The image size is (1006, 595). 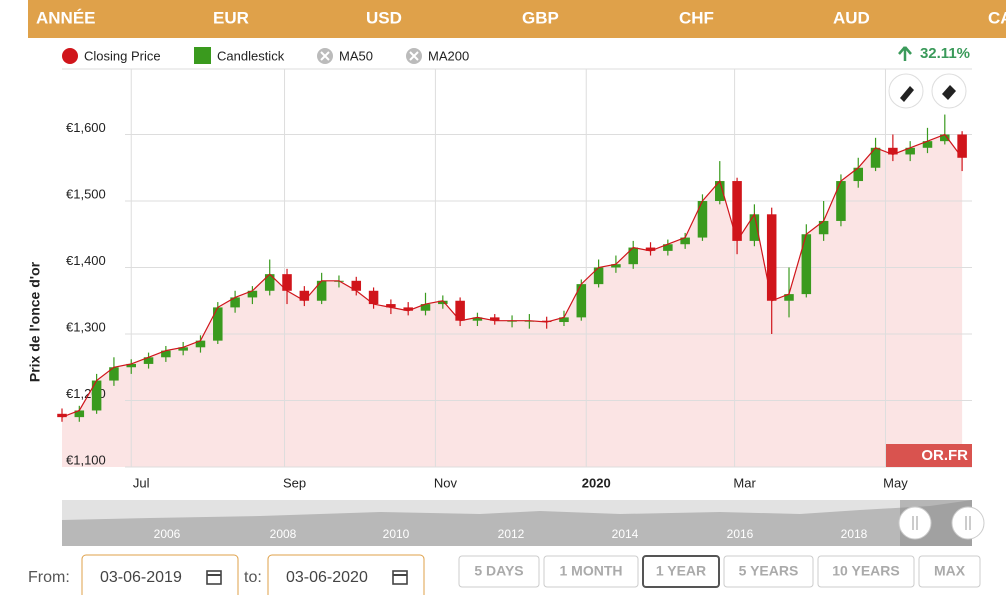 What do you see at coordinates (86, 326) in the screenshot?
I see `y-tick-label: €1,300` at bounding box center [86, 326].